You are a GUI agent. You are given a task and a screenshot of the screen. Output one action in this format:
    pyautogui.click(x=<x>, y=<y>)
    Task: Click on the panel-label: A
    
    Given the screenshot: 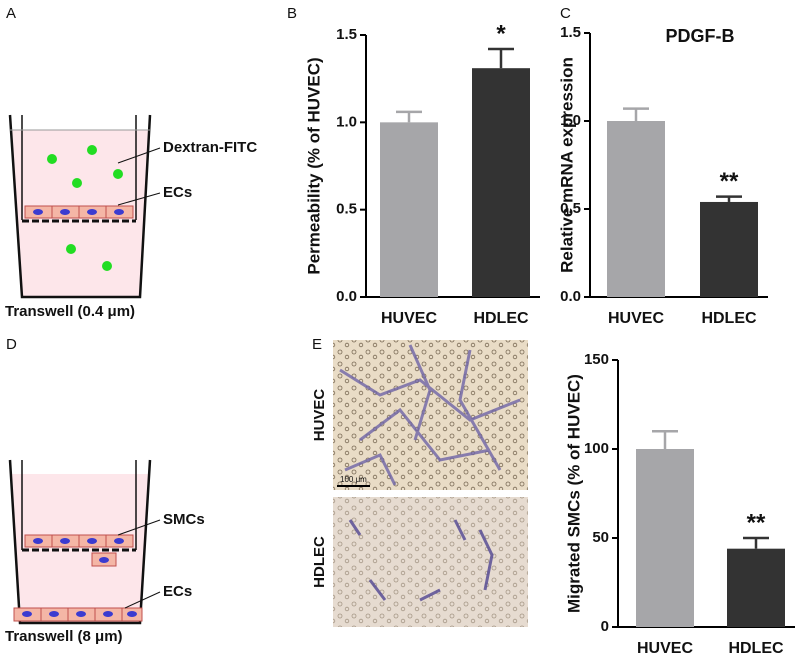 What is the action you would take?
    pyautogui.click(x=11, y=13)
    